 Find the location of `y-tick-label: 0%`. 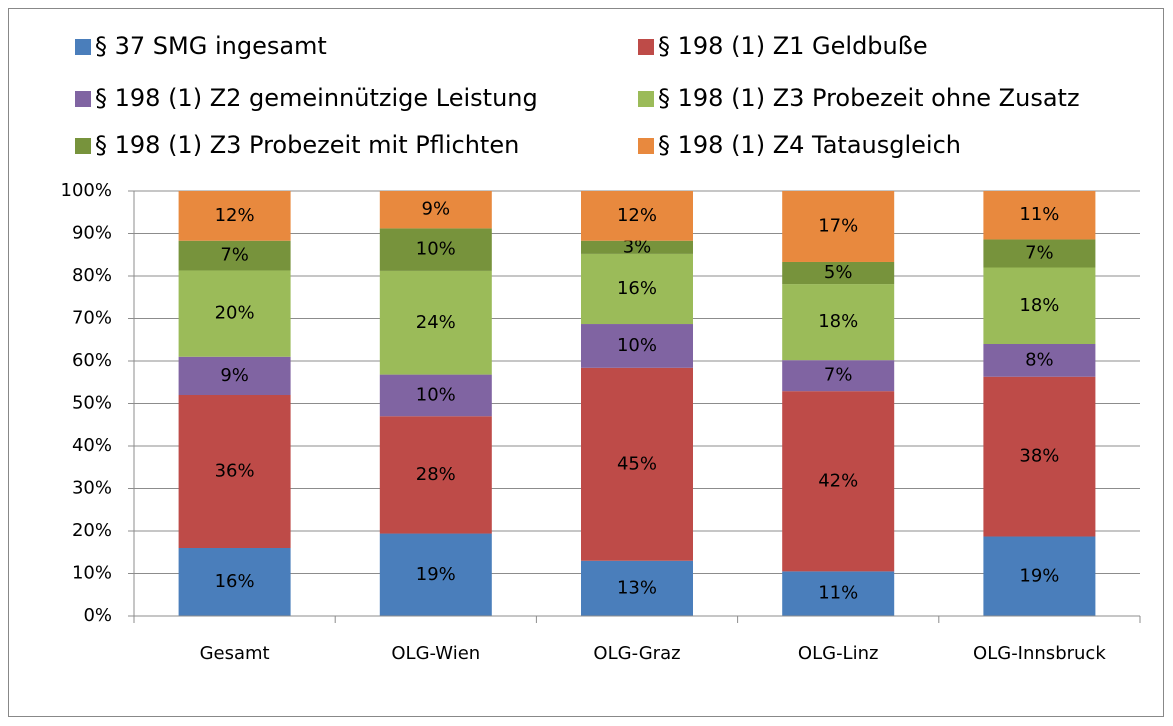

y-tick-label: 0% is located at coordinates (97, 615).